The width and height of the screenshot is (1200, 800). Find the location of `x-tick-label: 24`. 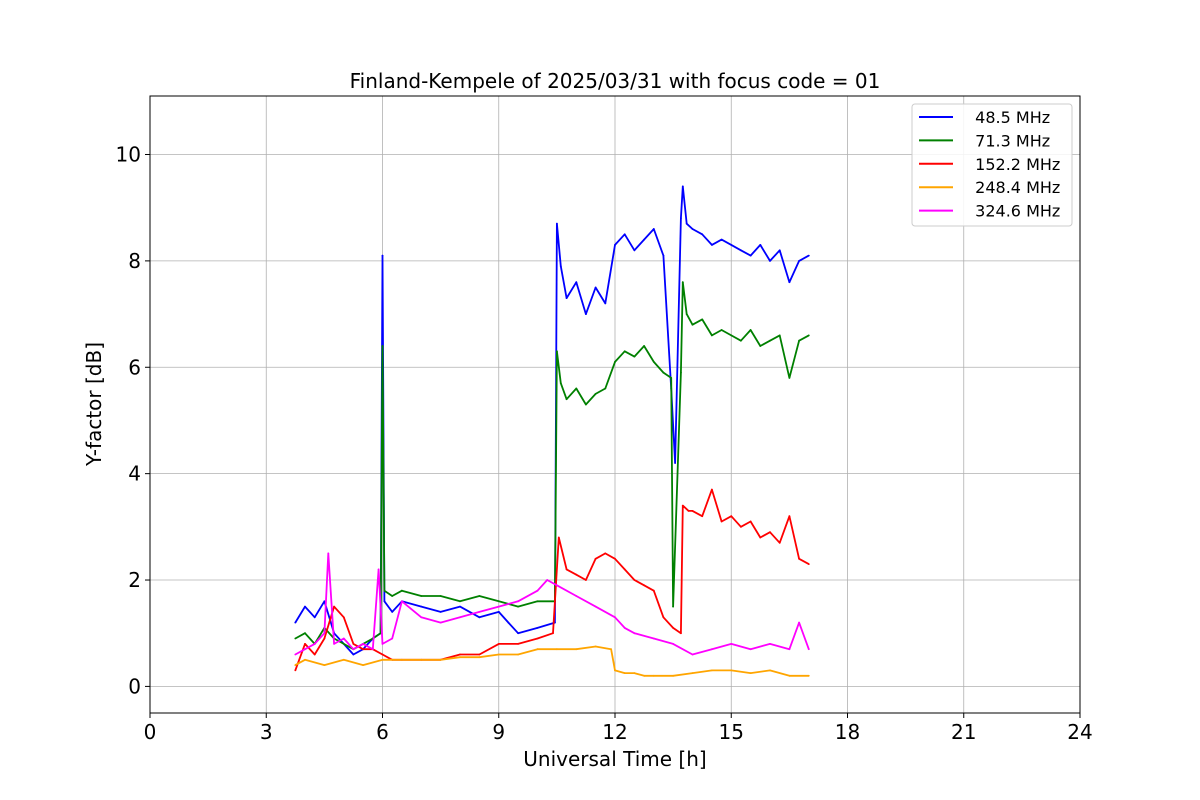

x-tick-label: 24 is located at coordinates (1079, 732).